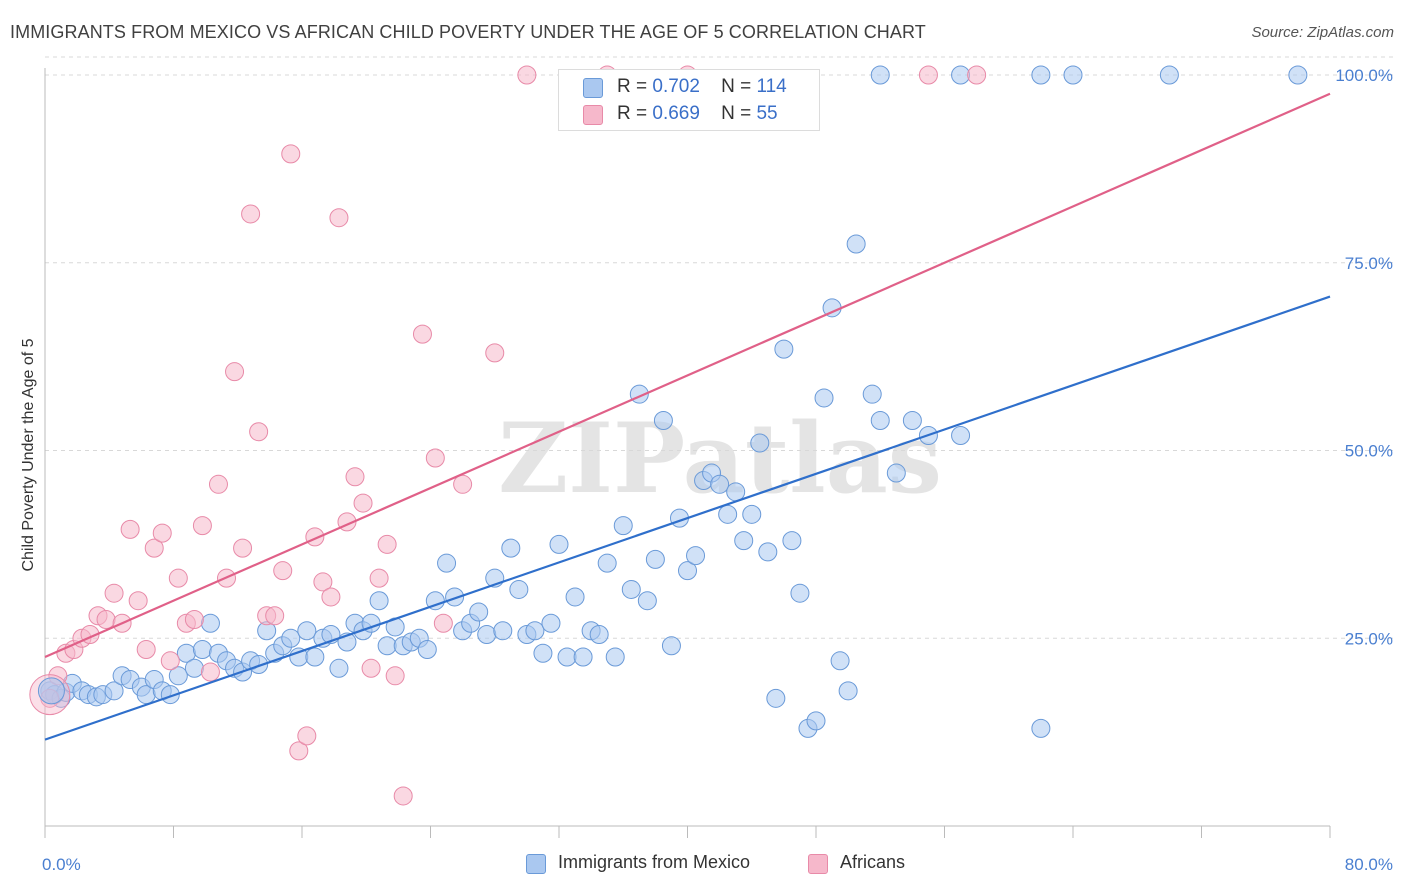 This screenshot has width=1406, height=892. I want to click on stats-legend: R = 0.702 N = 114 R = 0.669 N = 55, so click(689, 100).